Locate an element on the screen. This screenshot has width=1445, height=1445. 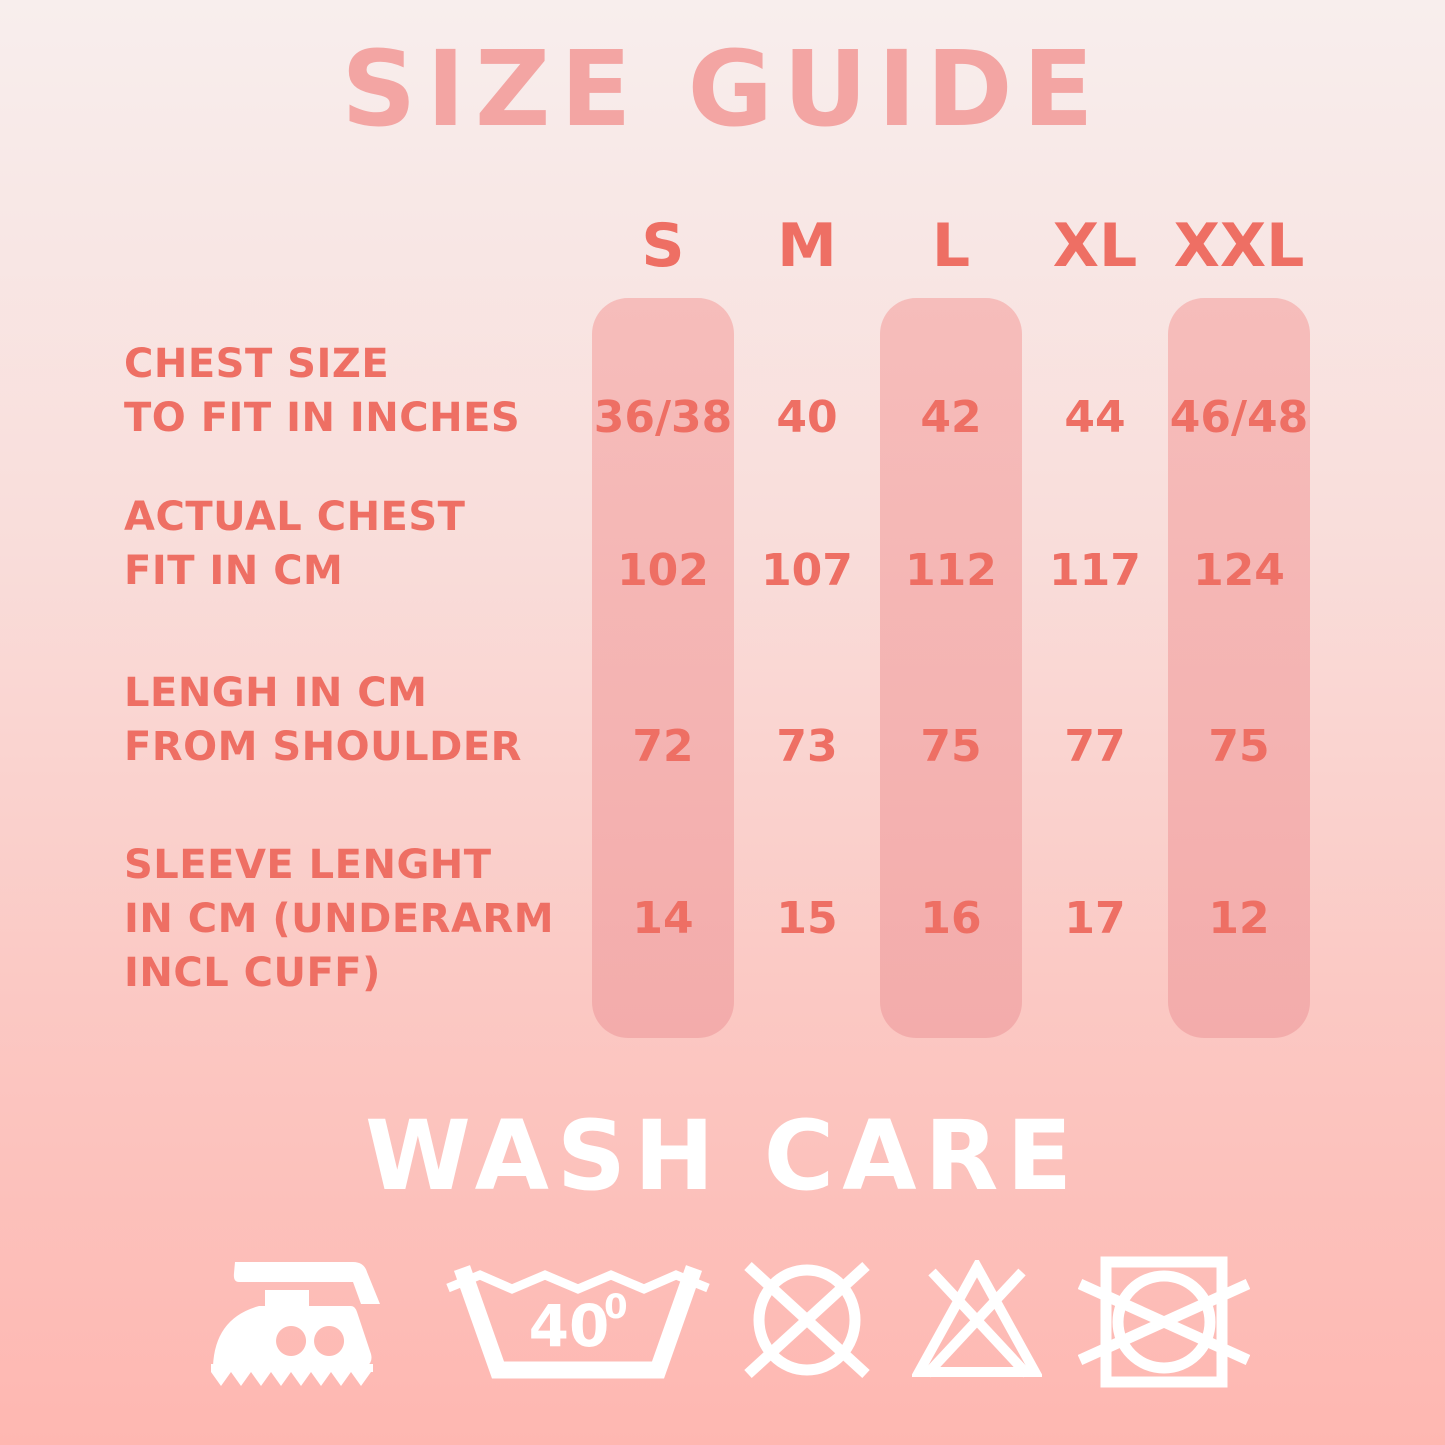
cell-value: 77 is located at coordinates (1095, 746).